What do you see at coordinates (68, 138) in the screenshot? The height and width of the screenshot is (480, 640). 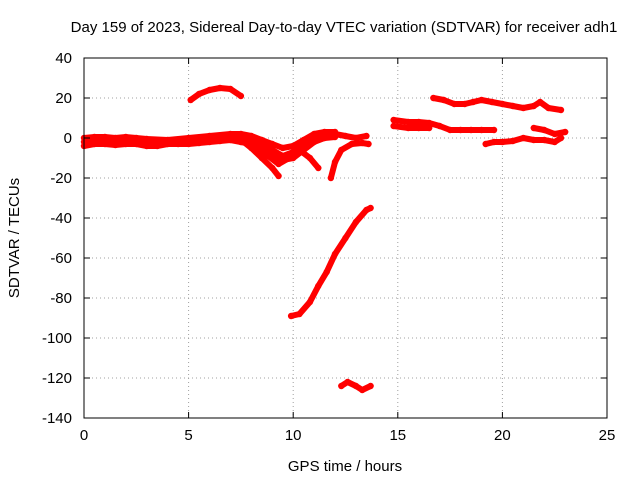 I see `y-tick-label: 0` at bounding box center [68, 138].